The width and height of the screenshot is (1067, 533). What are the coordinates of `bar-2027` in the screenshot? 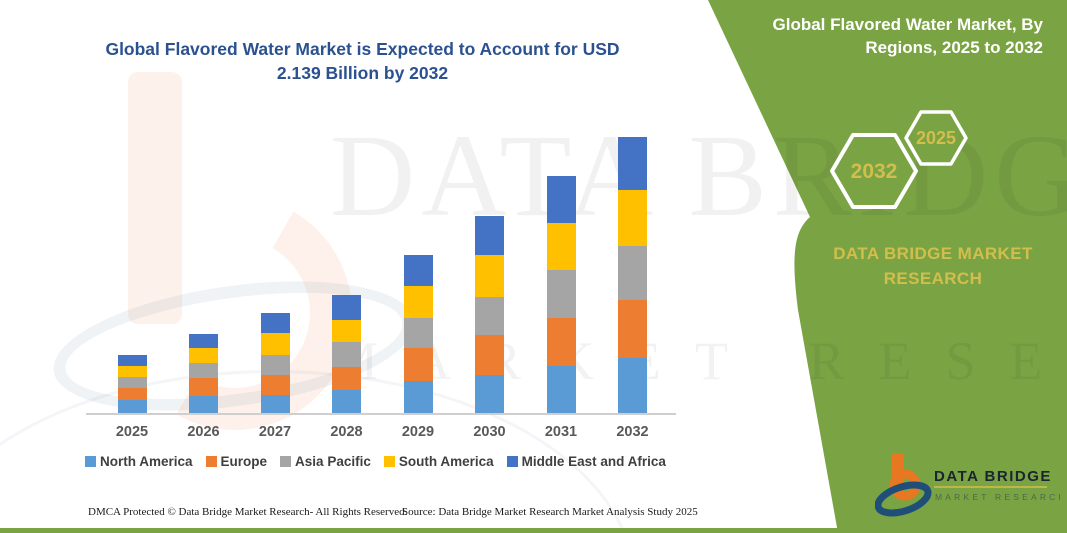 It's located at (275, 363).